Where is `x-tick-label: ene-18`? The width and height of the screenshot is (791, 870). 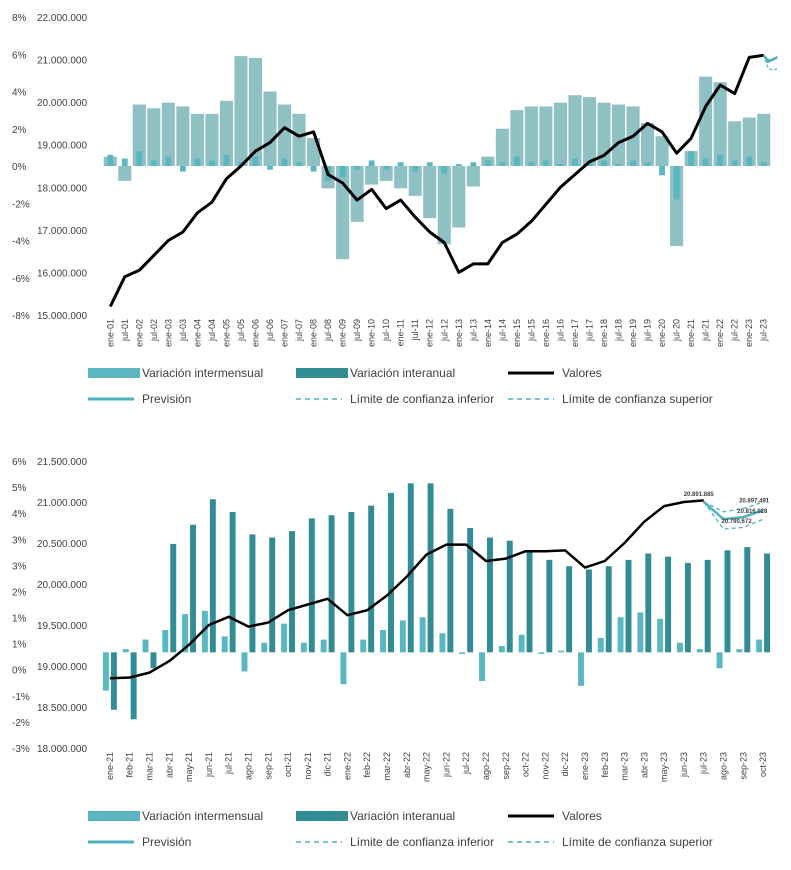 x-tick-label: ene-18 is located at coordinates (604, 333).